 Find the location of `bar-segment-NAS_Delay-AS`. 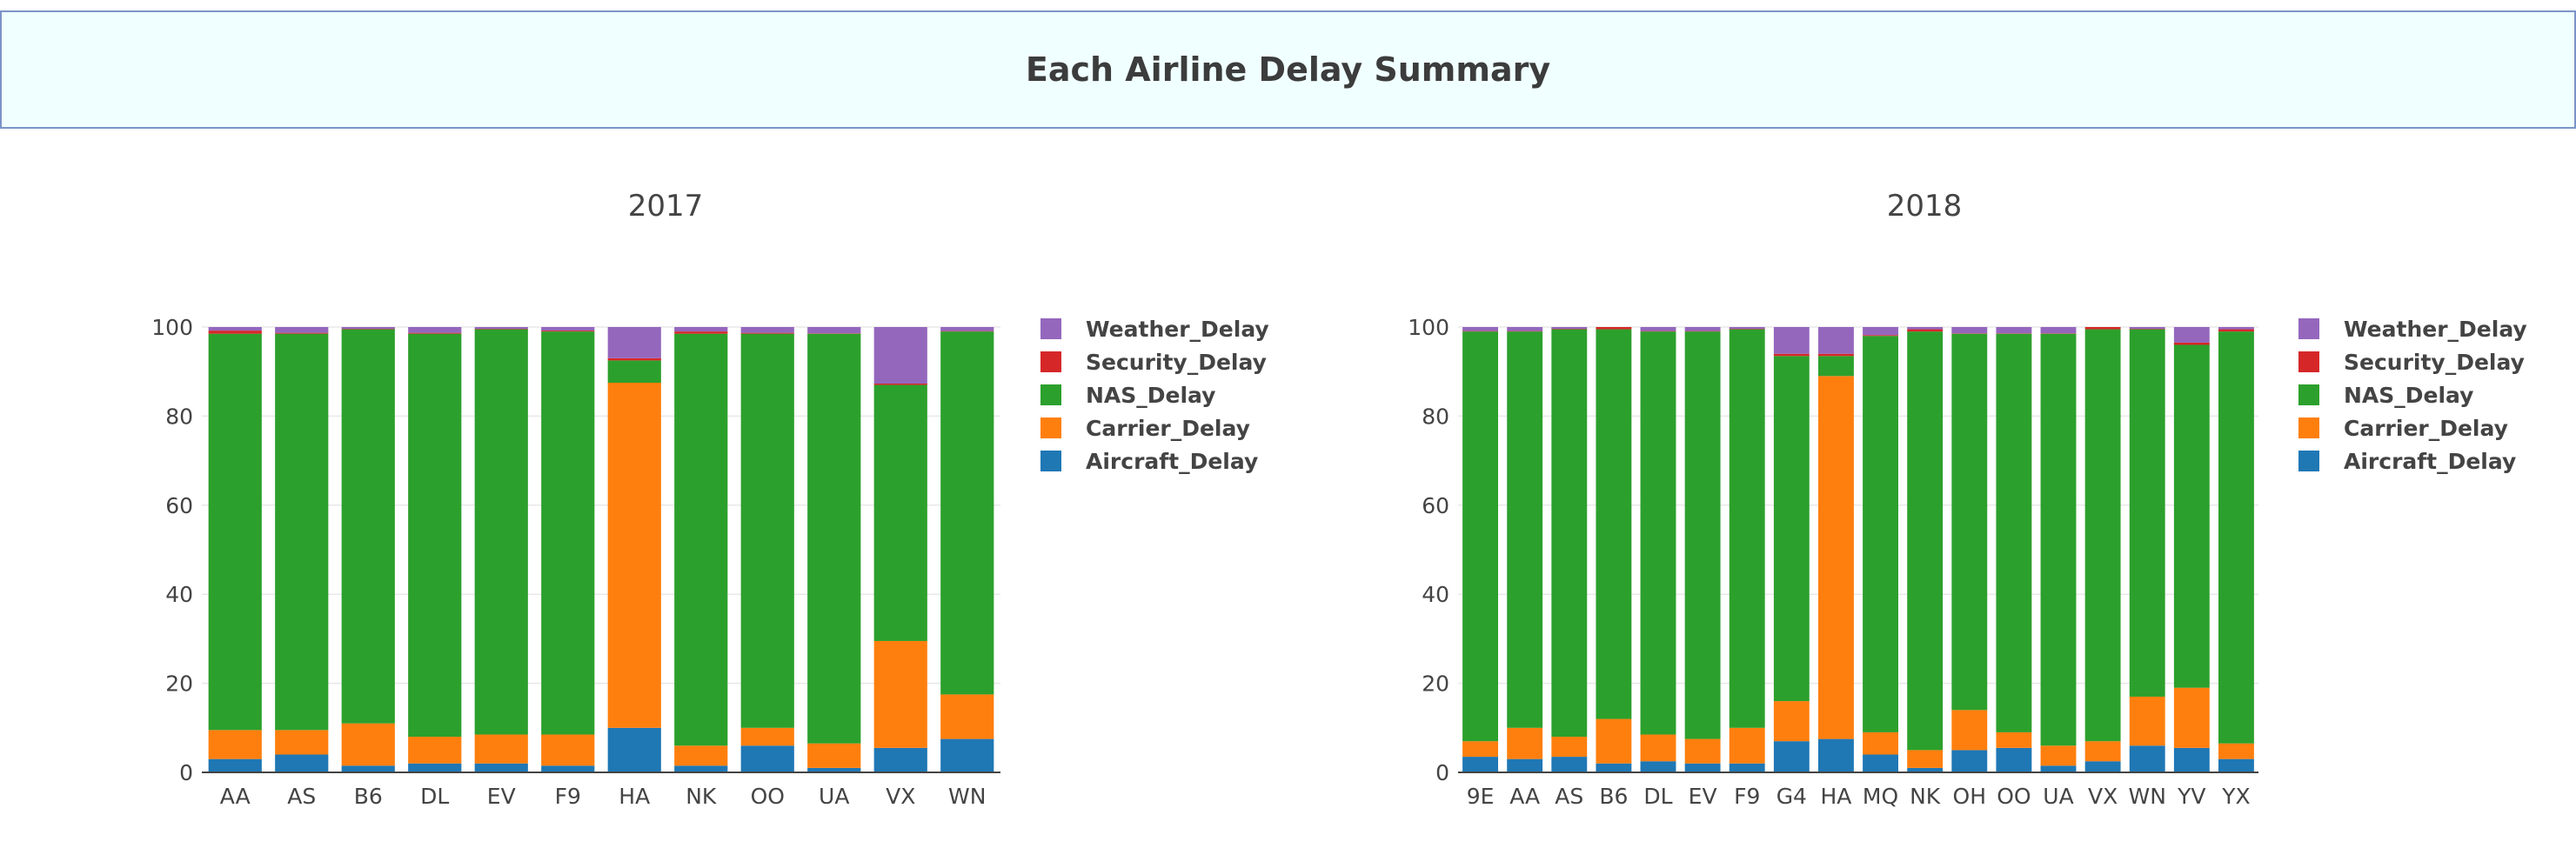

bar-segment-NAS_Delay-AS is located at coordinates (302, 532).